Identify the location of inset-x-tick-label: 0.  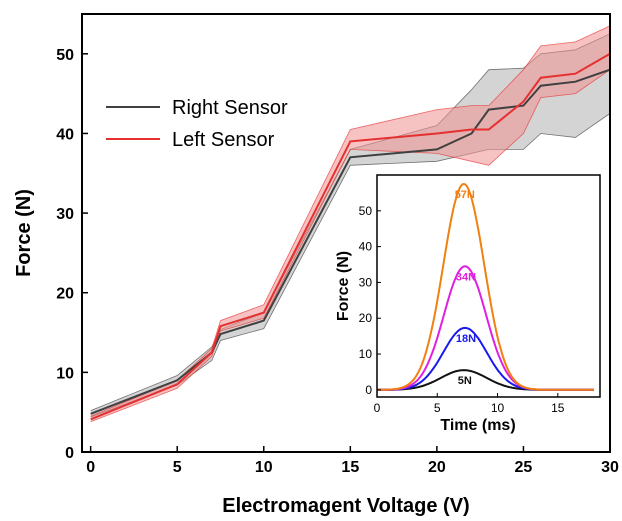
(377, 408).